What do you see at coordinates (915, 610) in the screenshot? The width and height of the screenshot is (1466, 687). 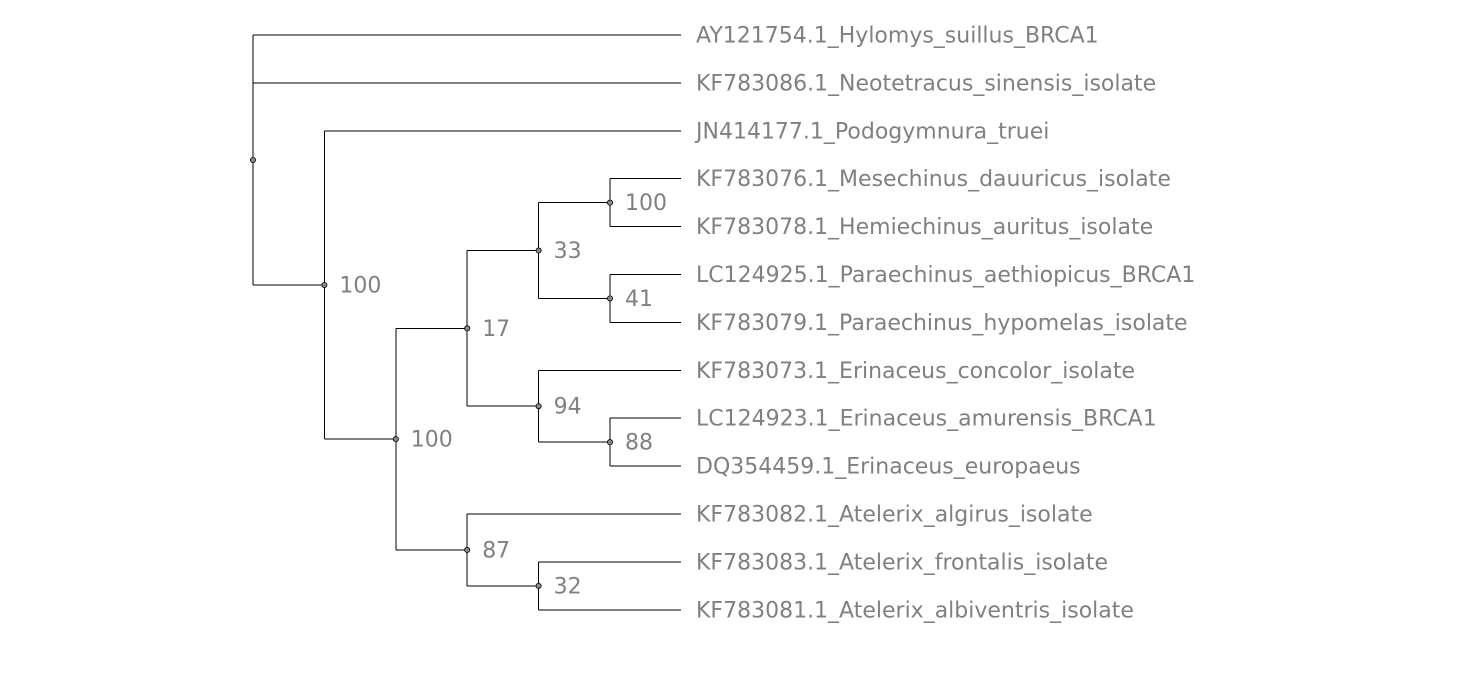 I see `leaf-label: KF783081.1_Atelerix_albiventris_isolate` at bounding box center [915, 610].